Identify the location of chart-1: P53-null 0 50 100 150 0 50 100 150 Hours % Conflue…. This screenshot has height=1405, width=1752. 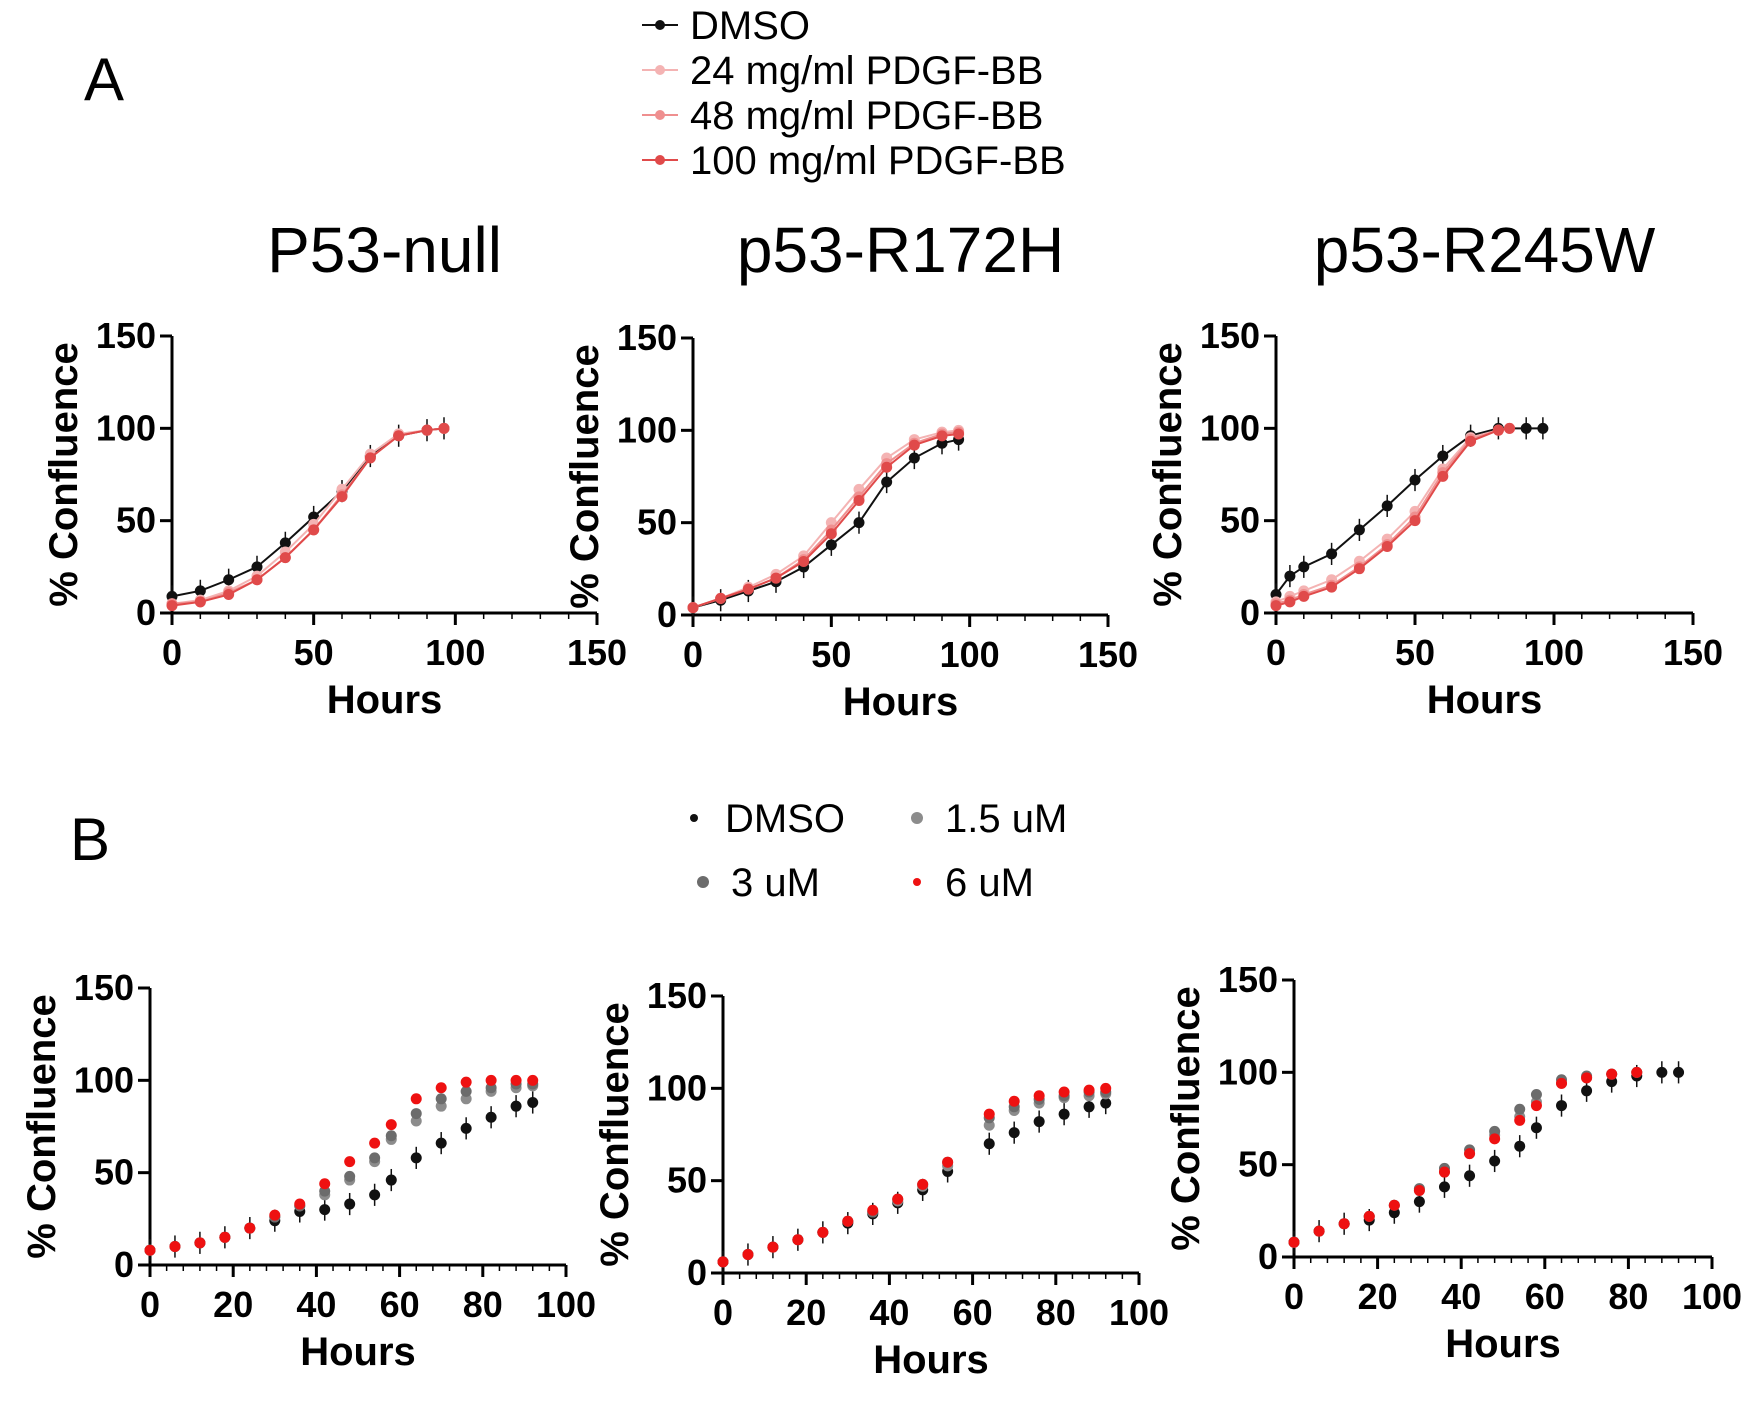
(334, 468).